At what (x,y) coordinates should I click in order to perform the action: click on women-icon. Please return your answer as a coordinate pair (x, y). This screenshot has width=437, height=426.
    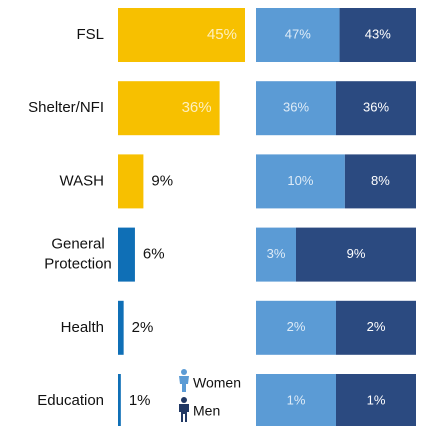
    Looking at the image, I should click on (184, 380).